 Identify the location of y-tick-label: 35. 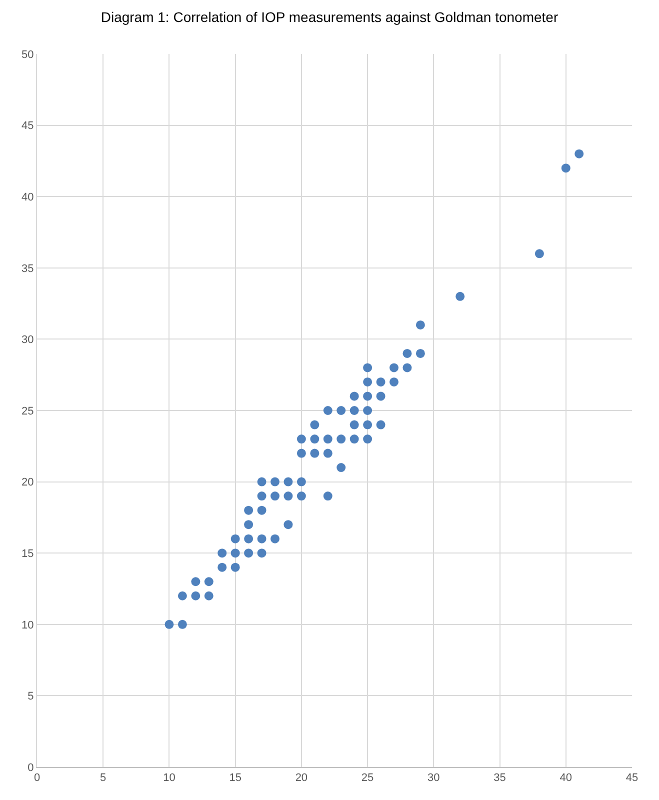
(28, 268).